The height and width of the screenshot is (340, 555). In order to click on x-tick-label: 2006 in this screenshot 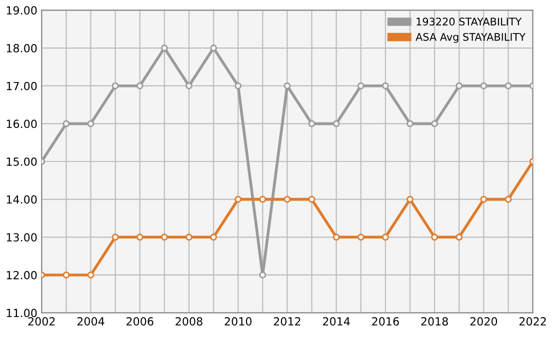, I will do `click(140, 321)`.